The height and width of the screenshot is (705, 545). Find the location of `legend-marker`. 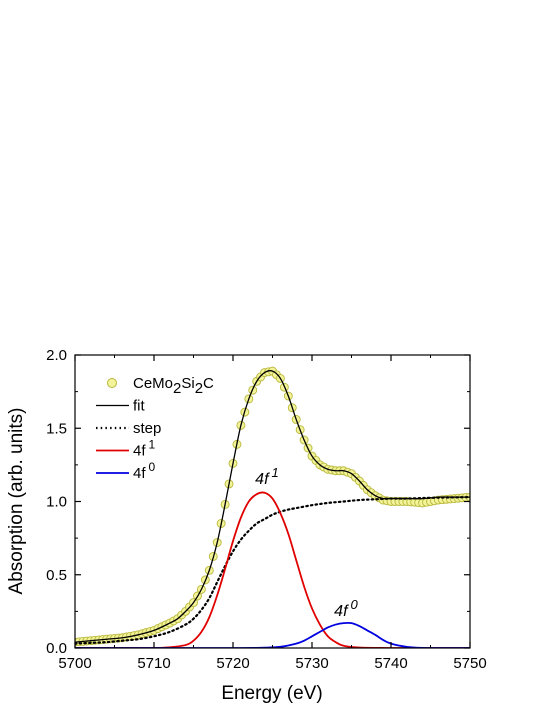

legend-marker is located at coordinates (112, 383).